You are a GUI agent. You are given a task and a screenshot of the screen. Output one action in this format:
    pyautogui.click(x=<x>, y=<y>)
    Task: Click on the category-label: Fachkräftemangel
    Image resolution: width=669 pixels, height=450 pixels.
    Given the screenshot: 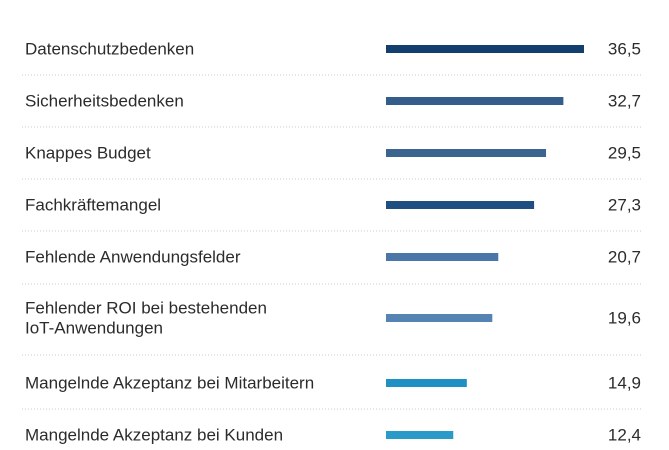 What is the action you would take?
    pyautogui.click(x=93, y=205)
    